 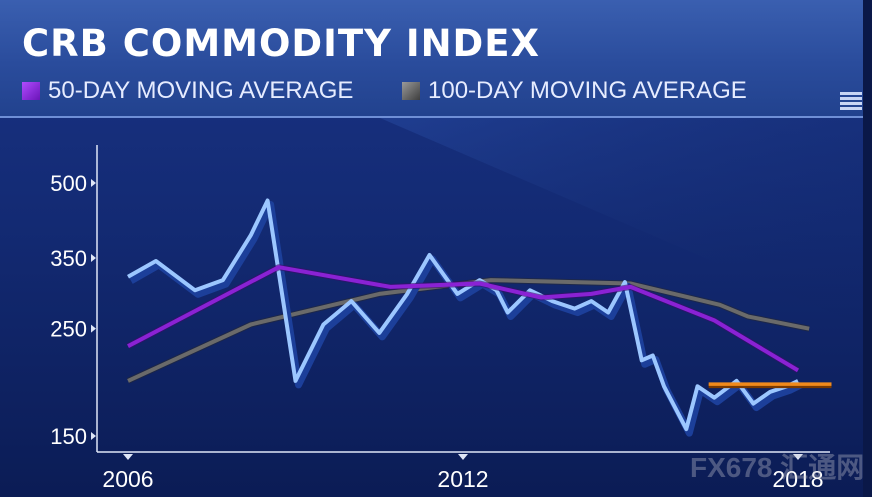 I want to click on watermark: FX678 汇通网, so click(x=777, y=467).